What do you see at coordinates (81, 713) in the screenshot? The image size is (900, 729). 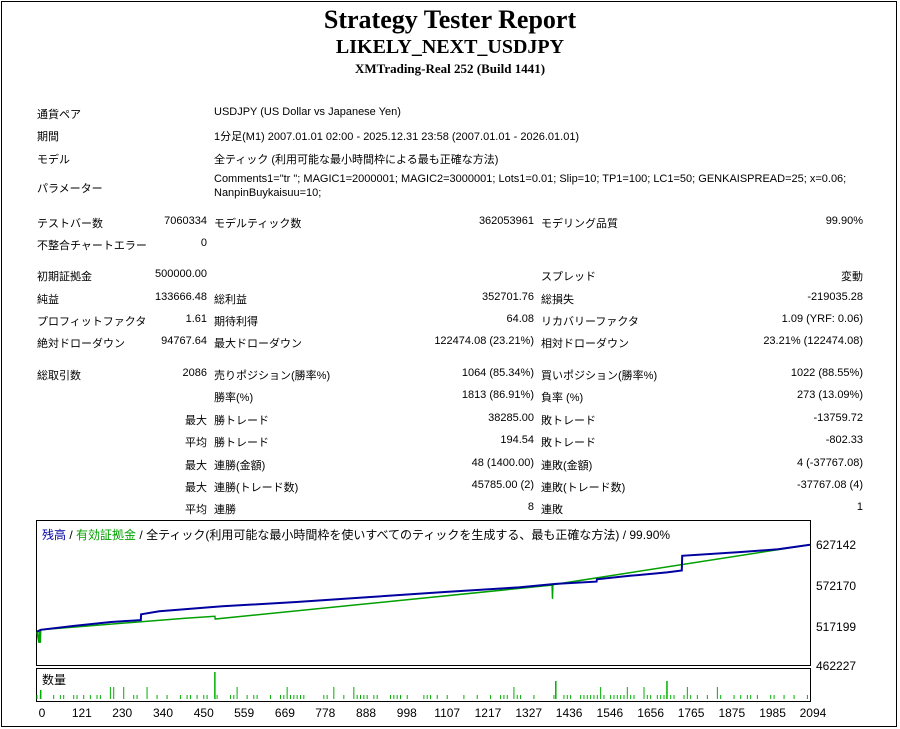 I see `x-tick-label: 121` at bounding box center [81, 713].